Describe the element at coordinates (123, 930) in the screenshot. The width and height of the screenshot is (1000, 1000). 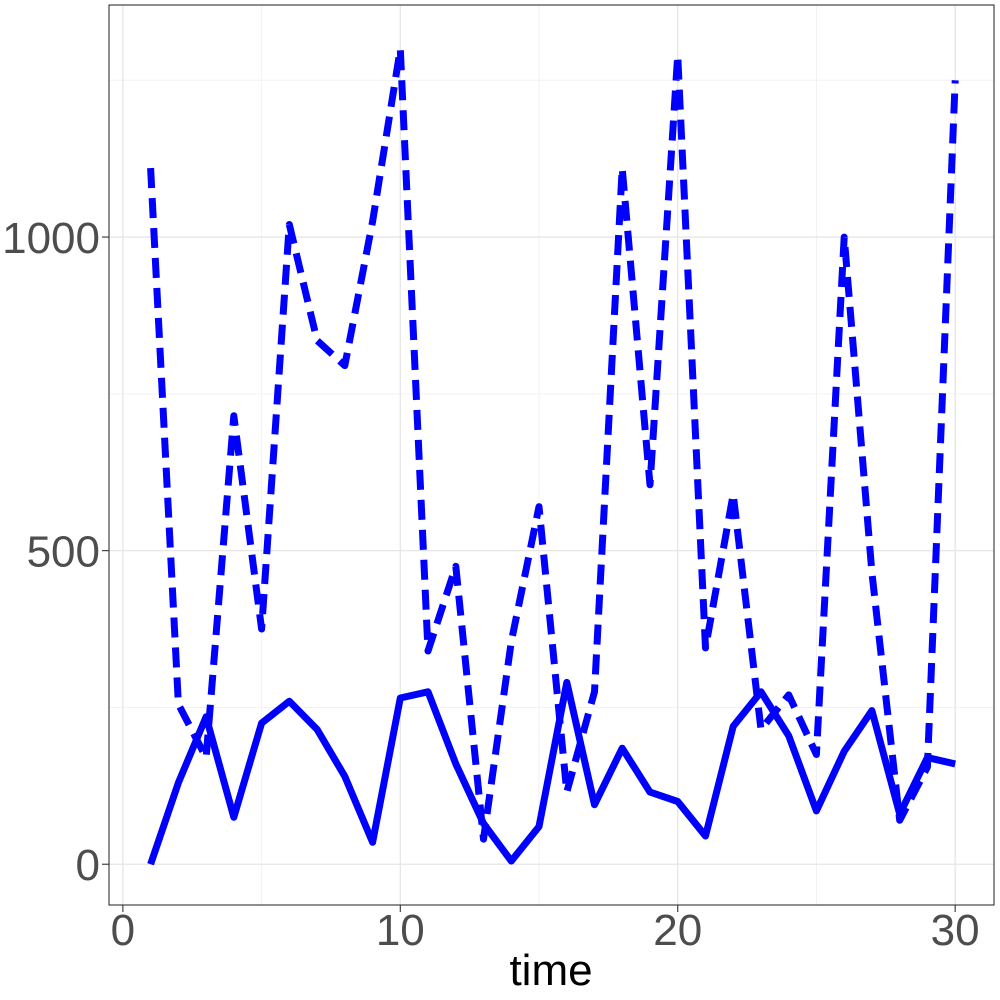
I see `x-tick-label: 0` at that location.